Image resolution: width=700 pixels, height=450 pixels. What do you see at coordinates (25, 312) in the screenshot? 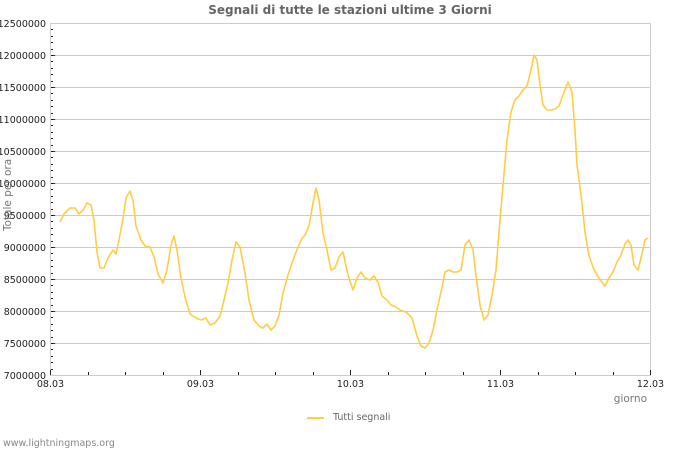
I see `y-tick-label: 8000000` at bounding box center [25, 312].